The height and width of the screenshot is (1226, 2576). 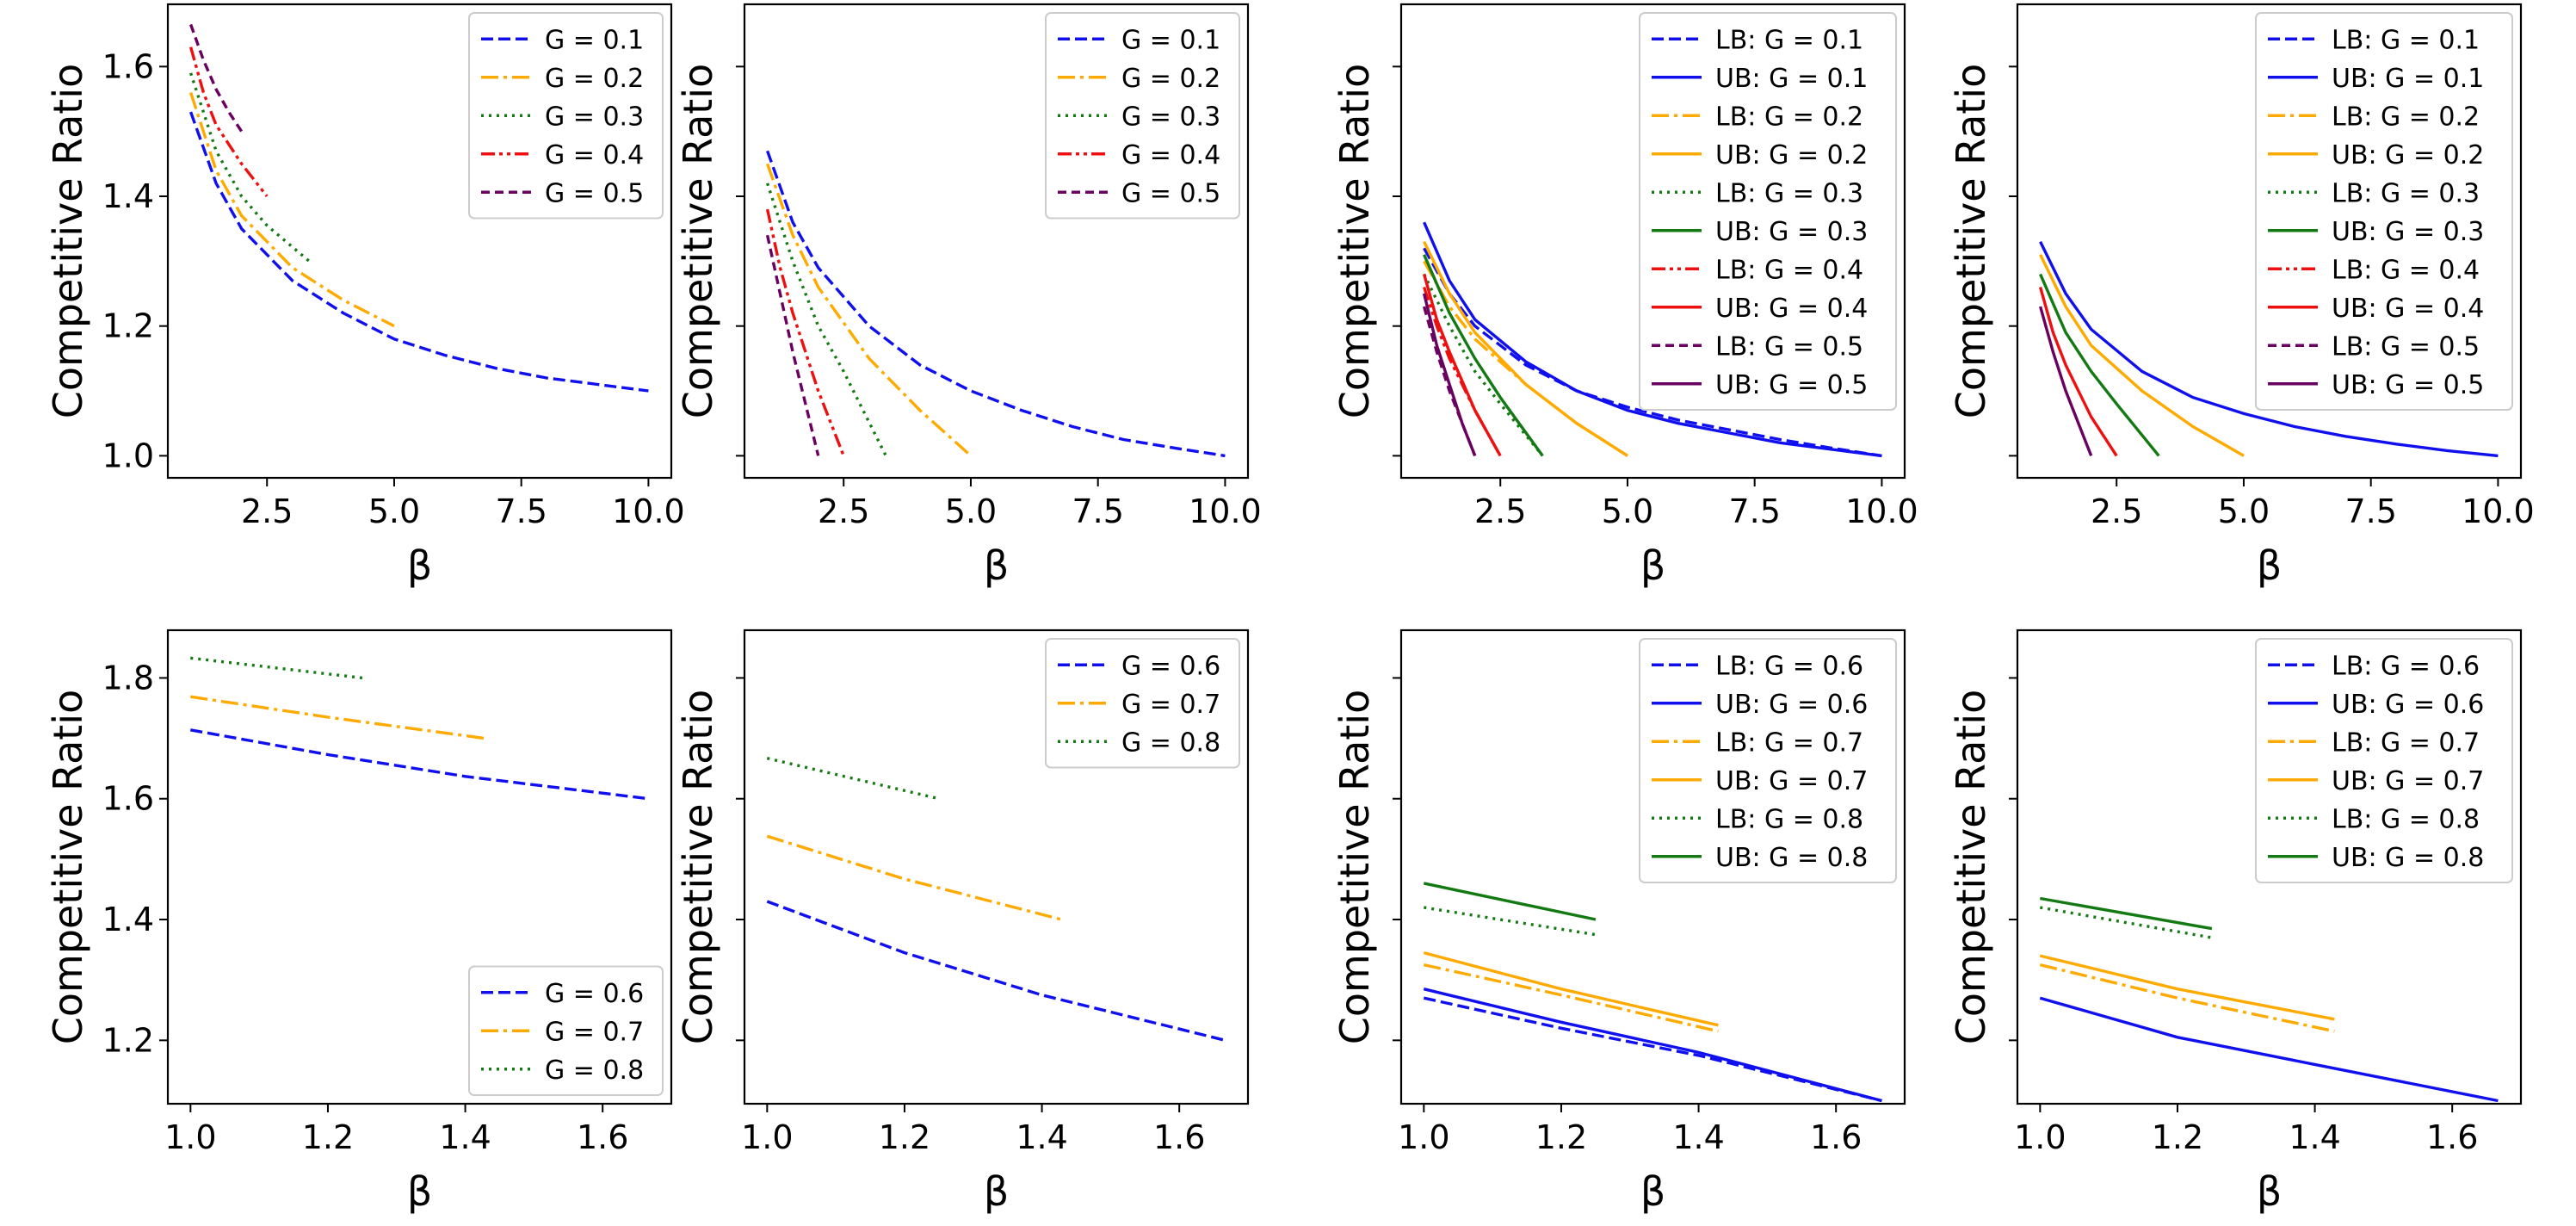 I want to click on y-tick-label: 1.6, so click(x=128, y=66).